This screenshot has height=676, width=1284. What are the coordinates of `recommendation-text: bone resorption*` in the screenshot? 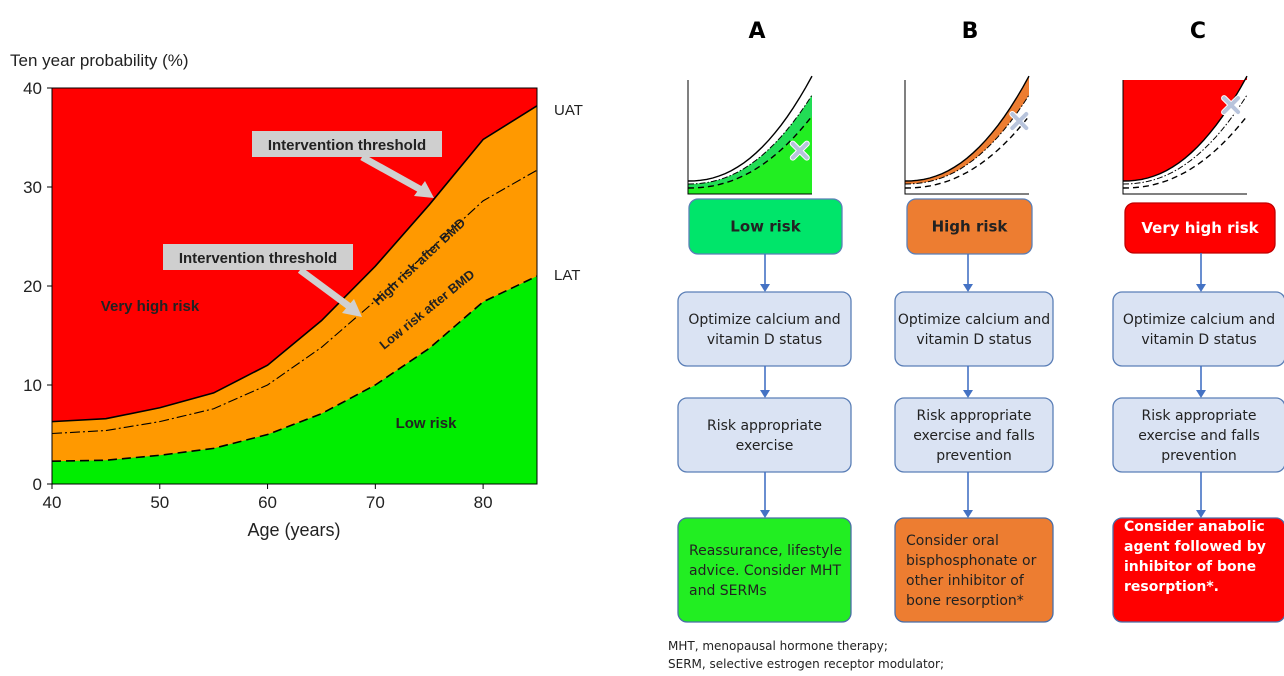 It's located at (965, 601).